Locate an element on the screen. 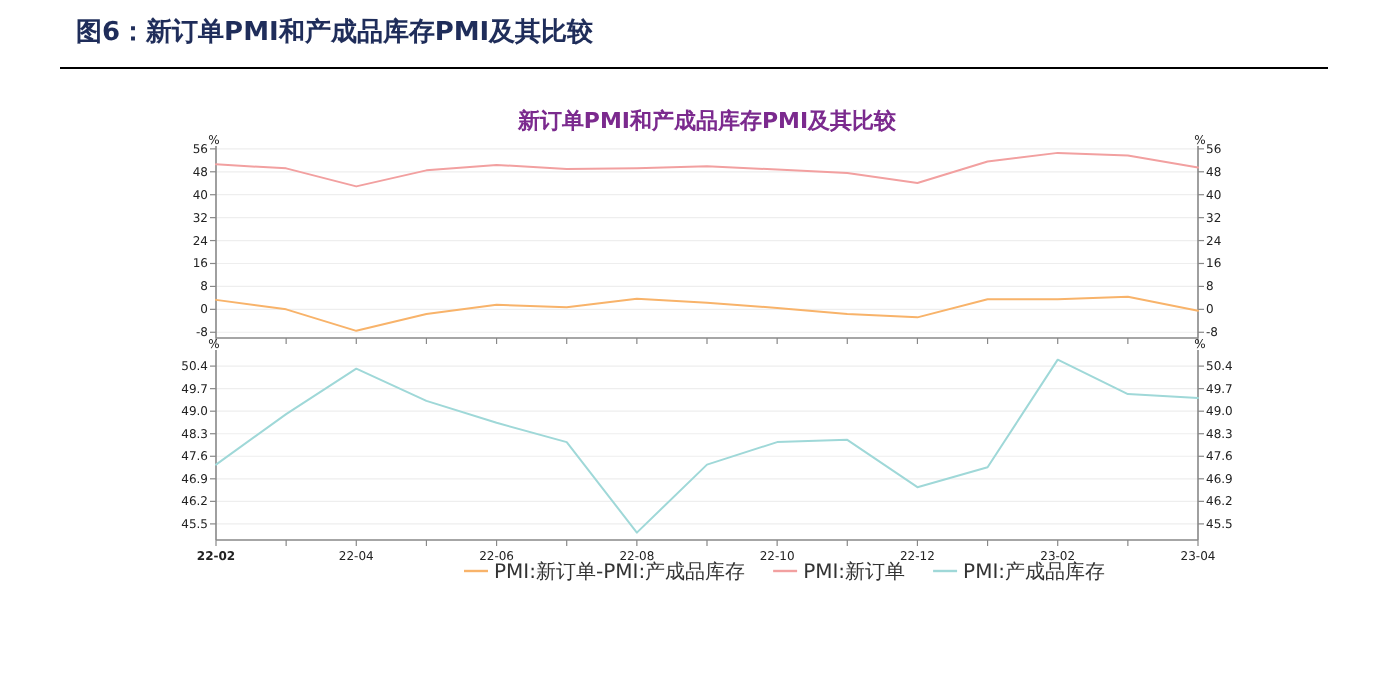  legend-label: PMI:新订单 is located at coordinates (854, 572).